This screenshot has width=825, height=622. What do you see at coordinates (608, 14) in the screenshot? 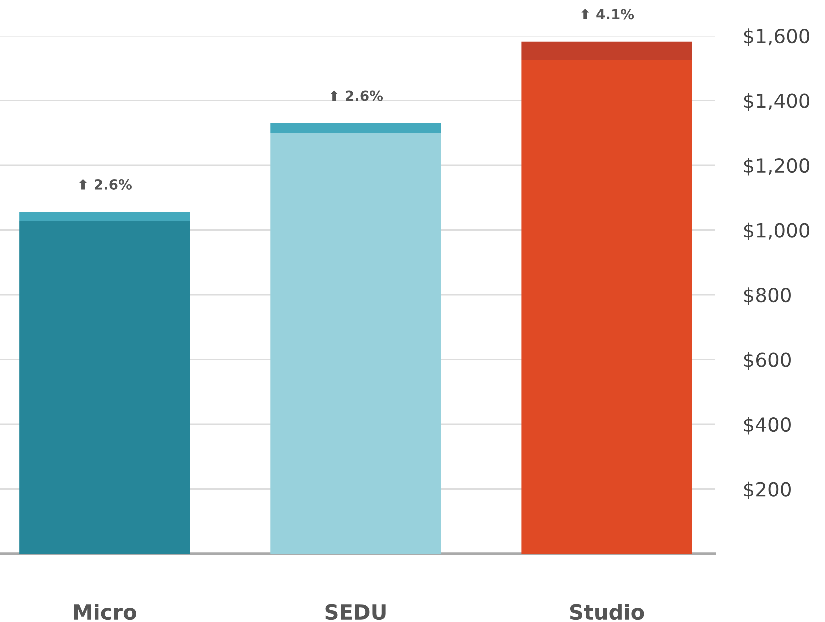
I see `annotation: ⬆ 4.1%` at bounding box center [608, 14].